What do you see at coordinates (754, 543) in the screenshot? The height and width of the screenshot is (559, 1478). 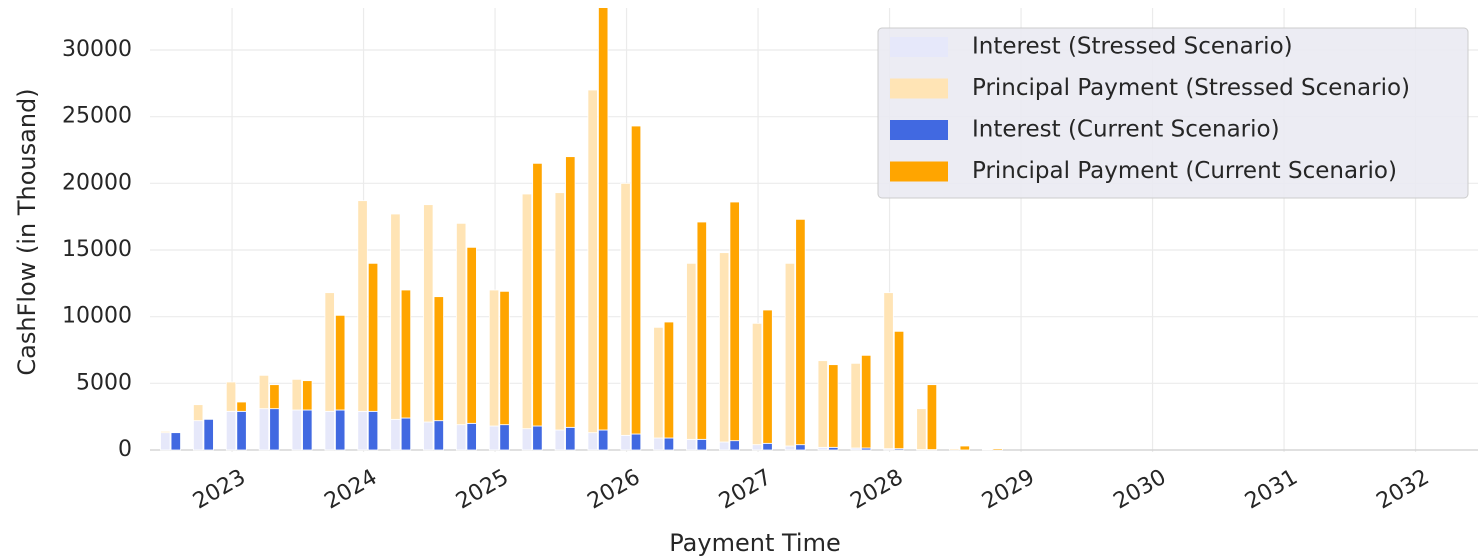 I see `x-axis-label: Payment Time` at bounding box center [754, 543].